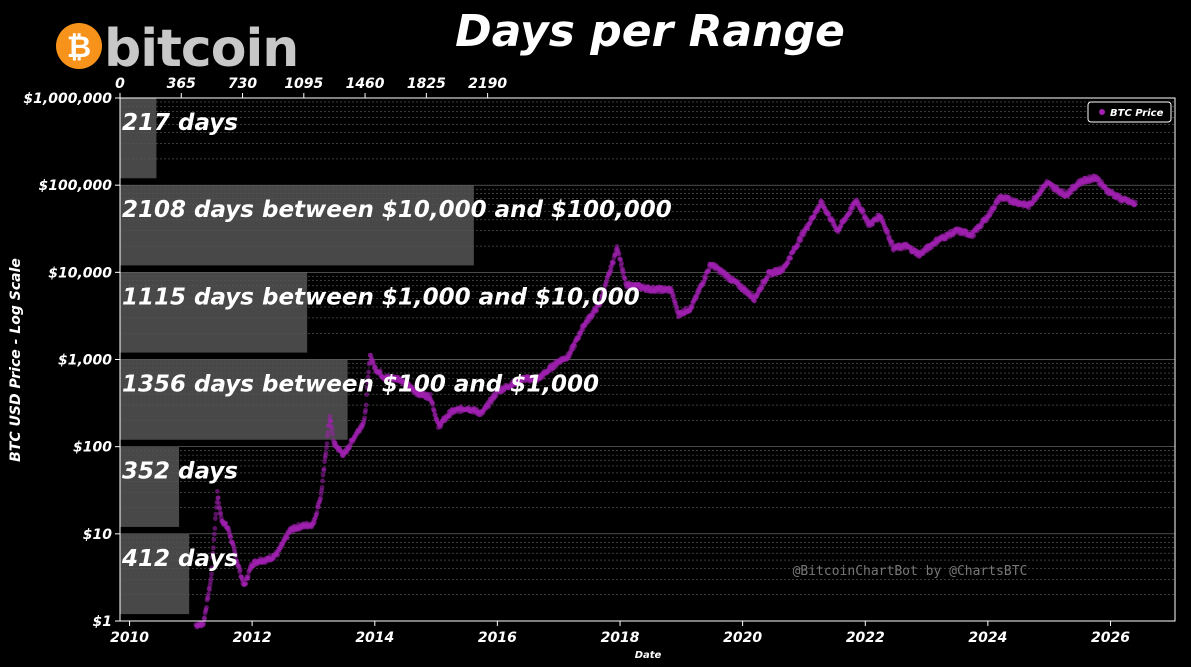 The width and height of the screenshot is (1191, 667). Describe the element at coordinates (67, 99) in the screenshot. I see `y-tick-label: $1,000,000` at that location.